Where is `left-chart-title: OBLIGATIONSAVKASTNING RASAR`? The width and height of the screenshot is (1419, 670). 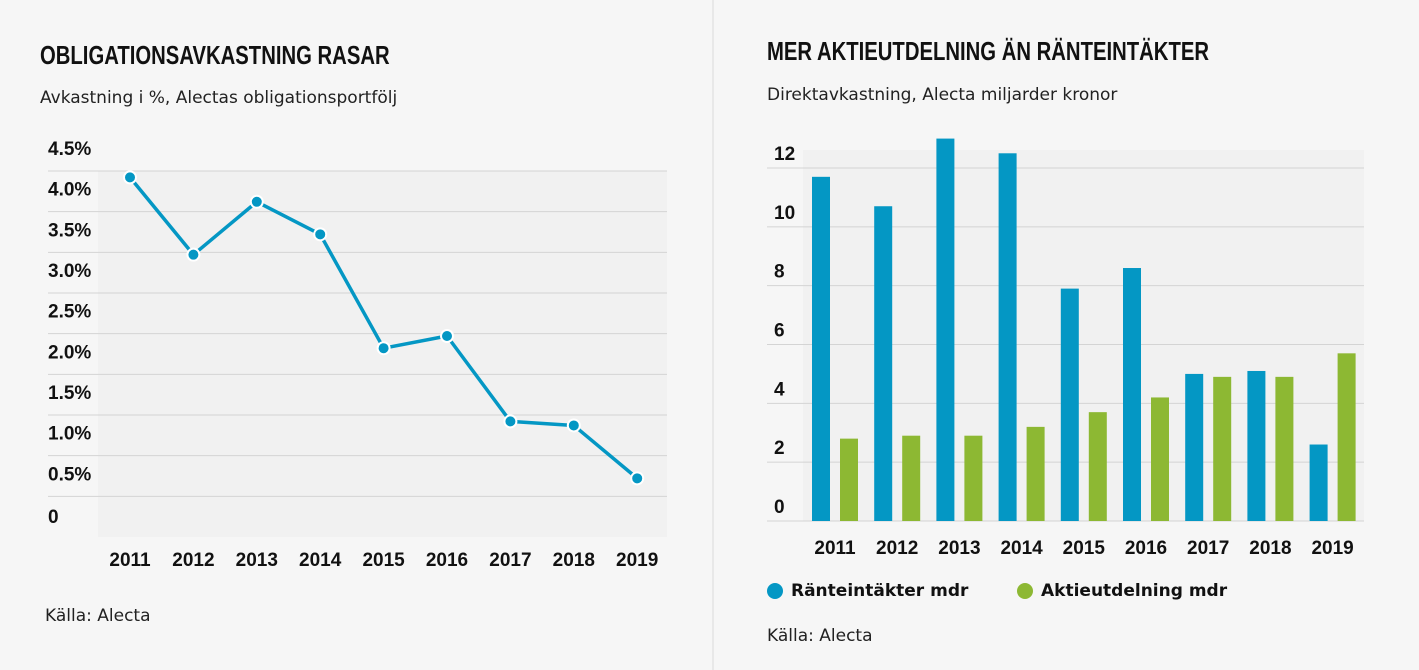 left-chart-title: OBLIGATIONSAVKASTNING RASAR is located at coordinates (215, 55).